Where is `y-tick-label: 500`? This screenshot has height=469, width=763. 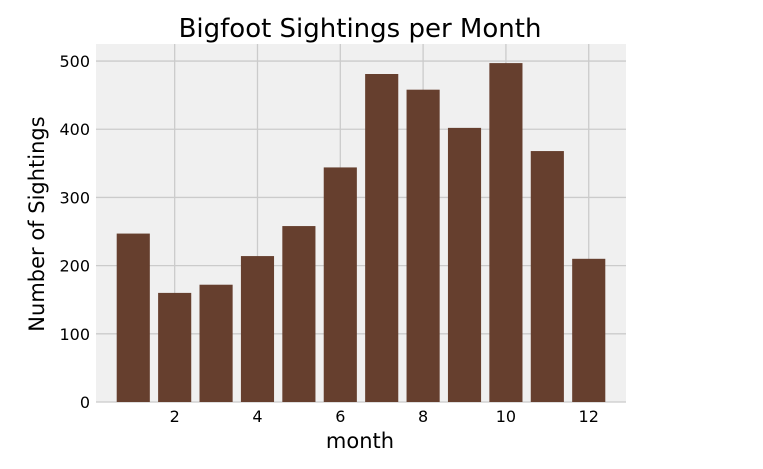 y-tick-label: 500 is located at coordinates (74, 61).